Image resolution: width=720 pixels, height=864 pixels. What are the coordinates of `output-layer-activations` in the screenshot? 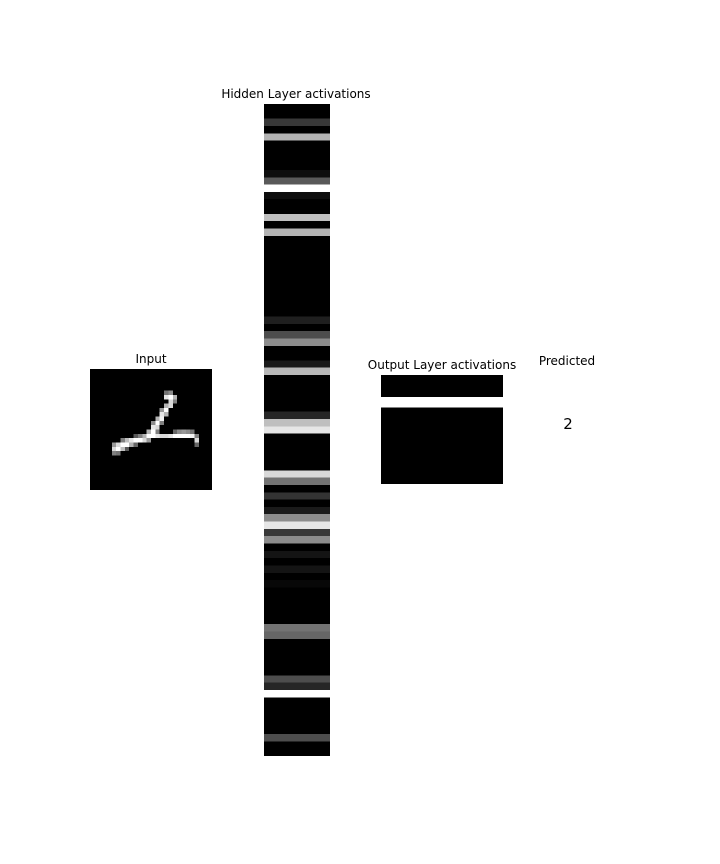 It's located at (442, 429).